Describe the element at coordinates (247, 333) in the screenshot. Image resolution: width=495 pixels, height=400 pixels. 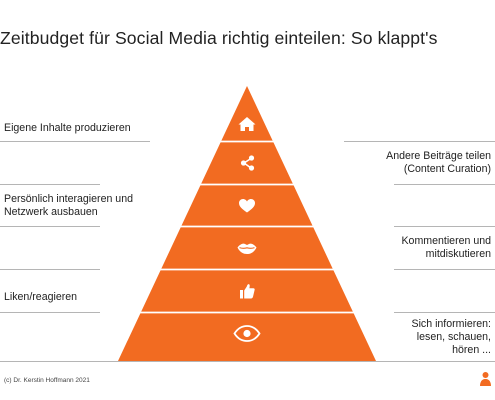
I see `eye-icon` at that location.